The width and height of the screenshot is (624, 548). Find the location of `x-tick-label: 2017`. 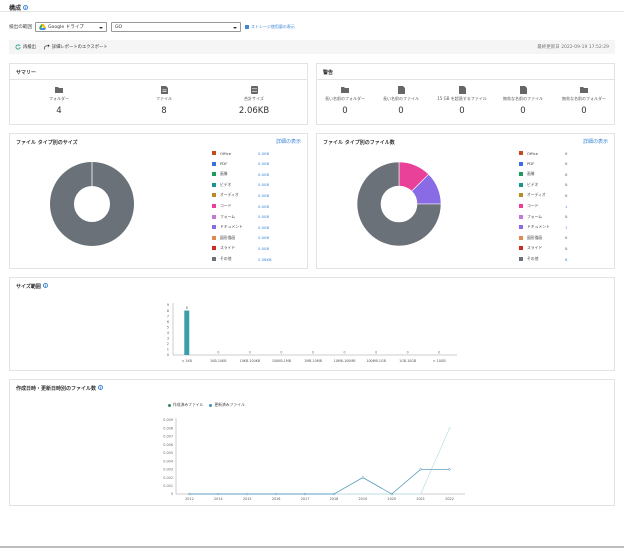

x-tick-label: 2017 is located at coordinates (305, 499).